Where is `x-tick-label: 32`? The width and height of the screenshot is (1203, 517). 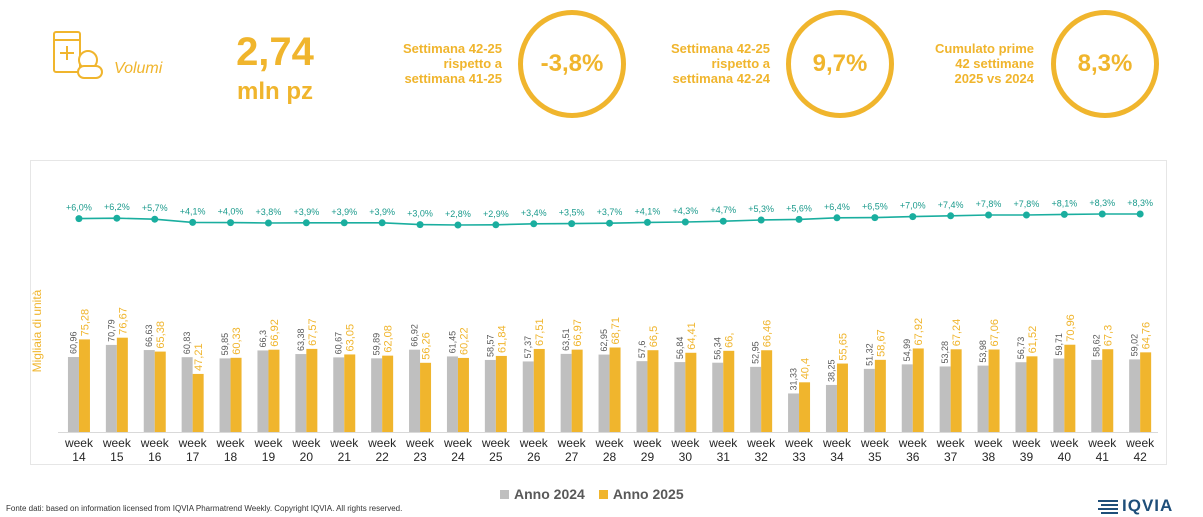
x-tick-label: 32 is located at coordinates (761, 457).